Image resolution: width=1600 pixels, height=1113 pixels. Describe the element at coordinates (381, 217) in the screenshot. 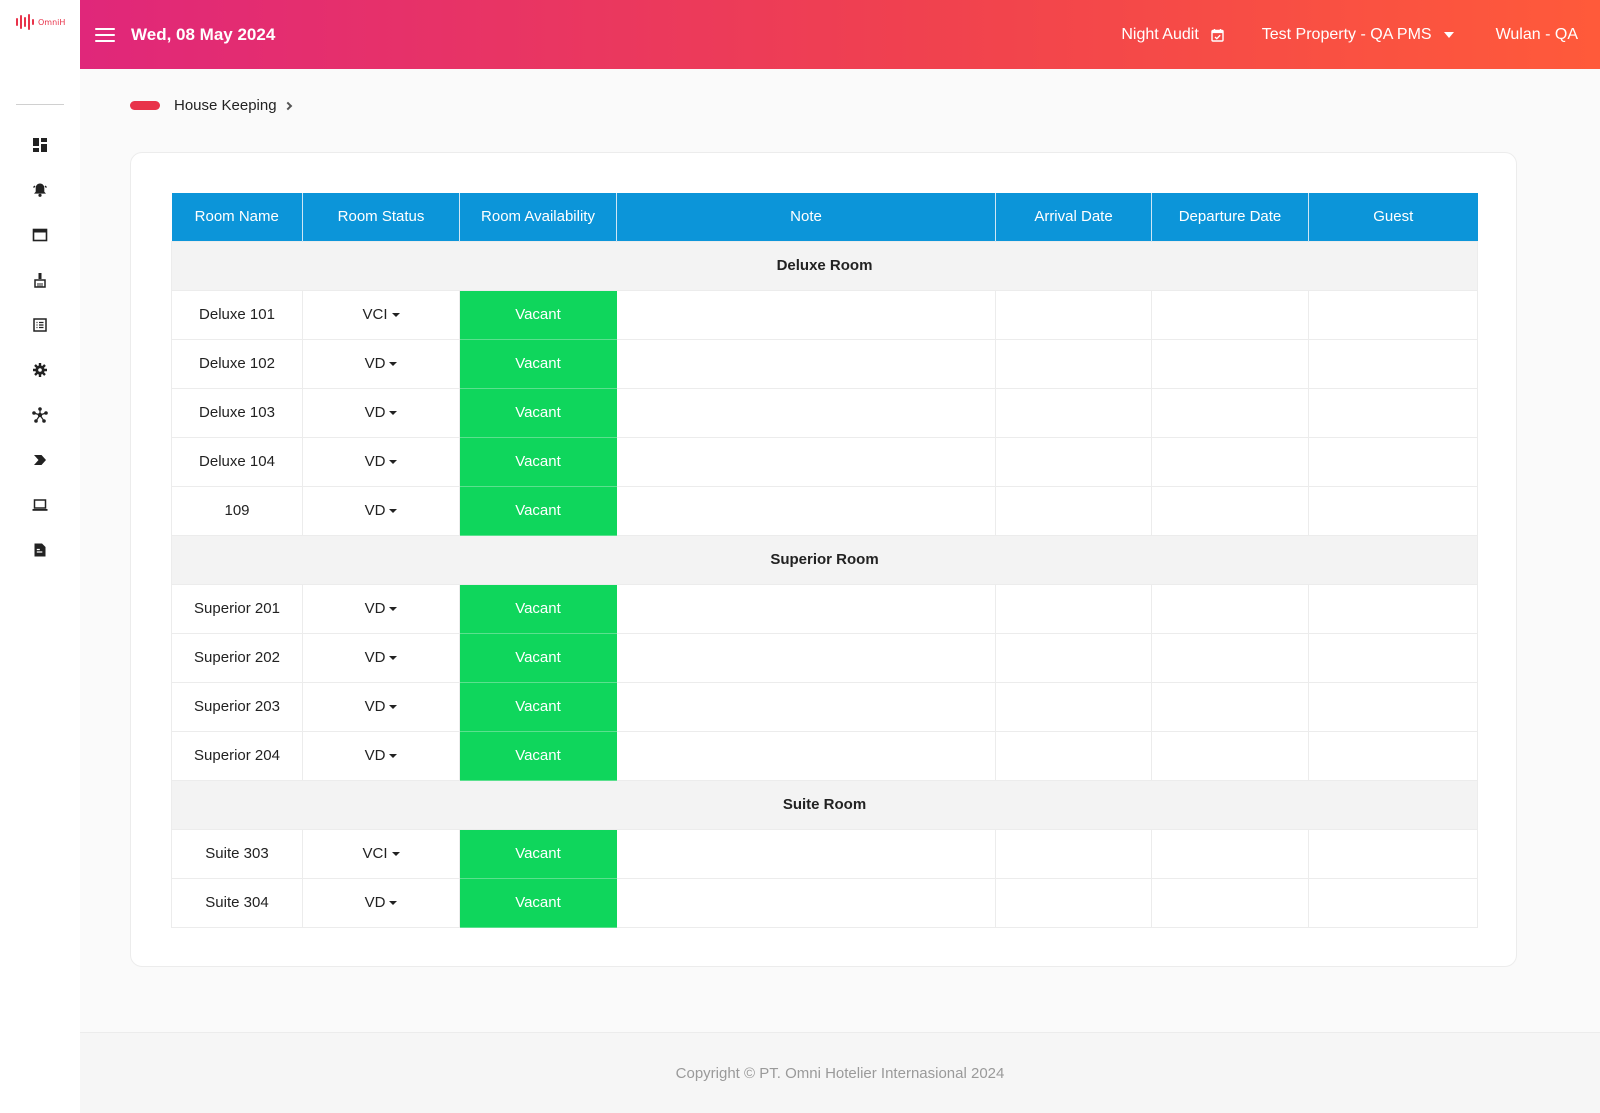

I see `column-header-room-status: Room Status` at that location.